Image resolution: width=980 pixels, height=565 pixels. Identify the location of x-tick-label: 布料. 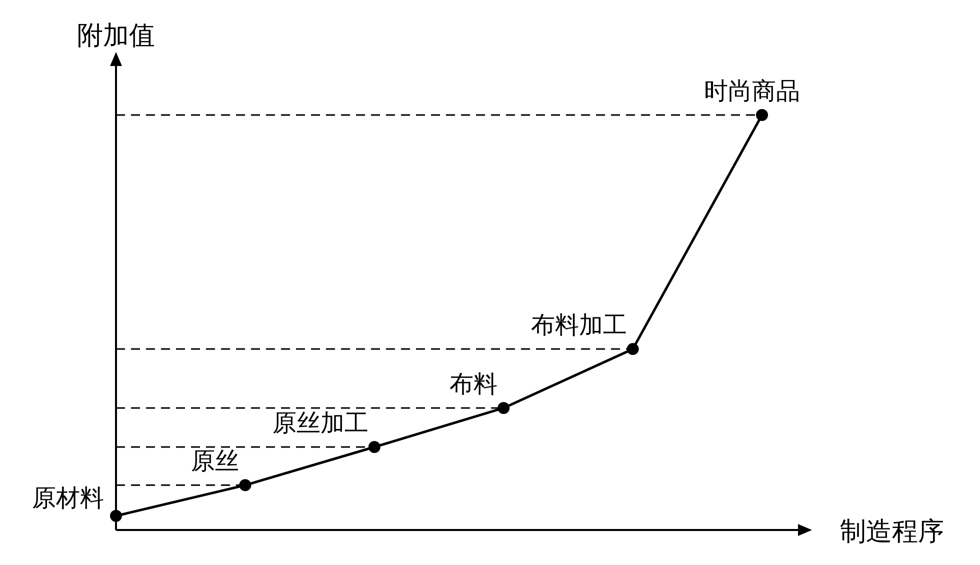
(474, 384).